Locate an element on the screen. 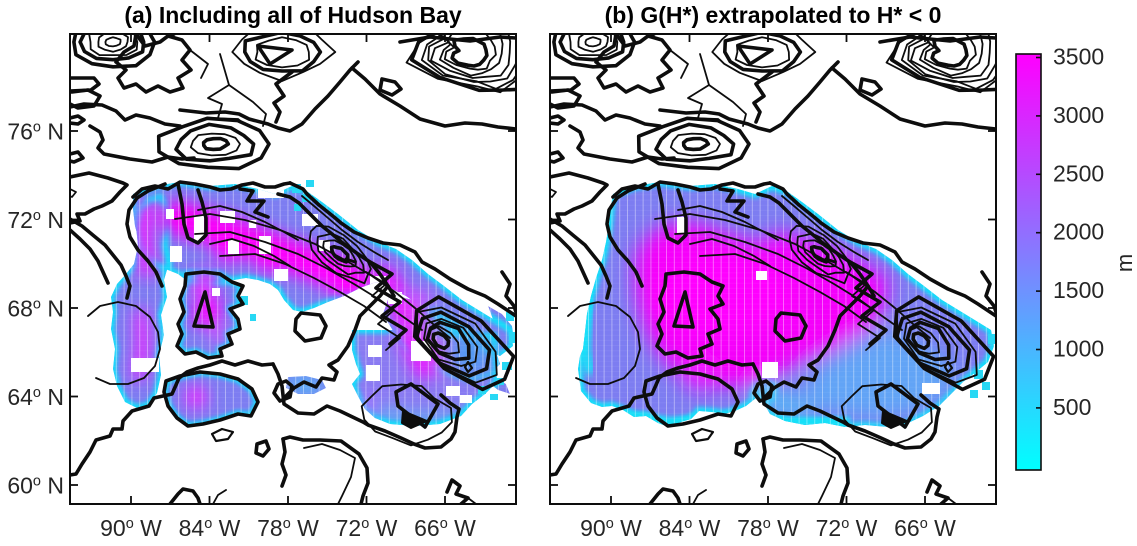 This screenshot has width=1137, height=546. svg-text:(b) G(H*) extrapolated to H* <: (b) G(H*) extrapolated to H* < 0 is located at coordinates (773, 15).